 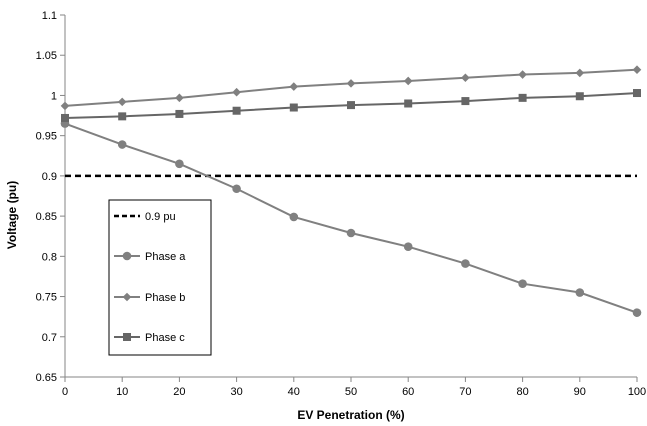 What do you see at coordinates (54, 96) in the screenshot?
I see `y-tick-label: 1` at bounding box center [54, 96].